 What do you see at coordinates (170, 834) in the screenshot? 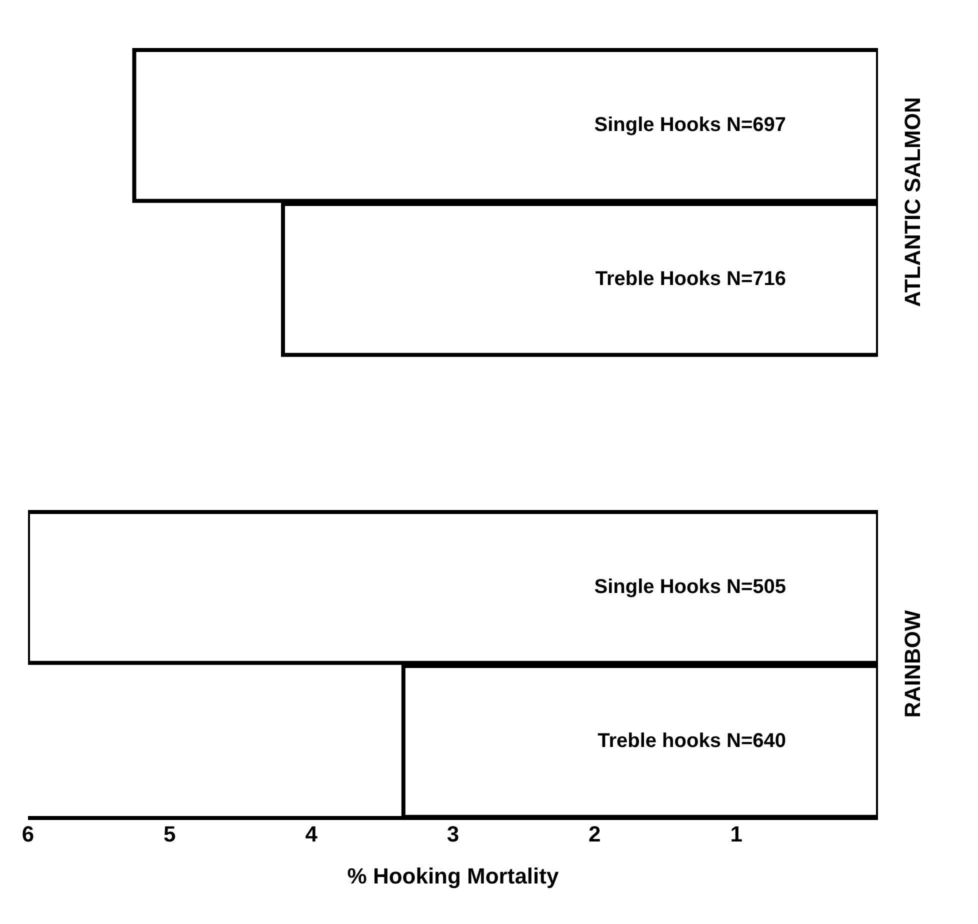
I see `x-tick-label: 5` at bounding box center [170, 834].